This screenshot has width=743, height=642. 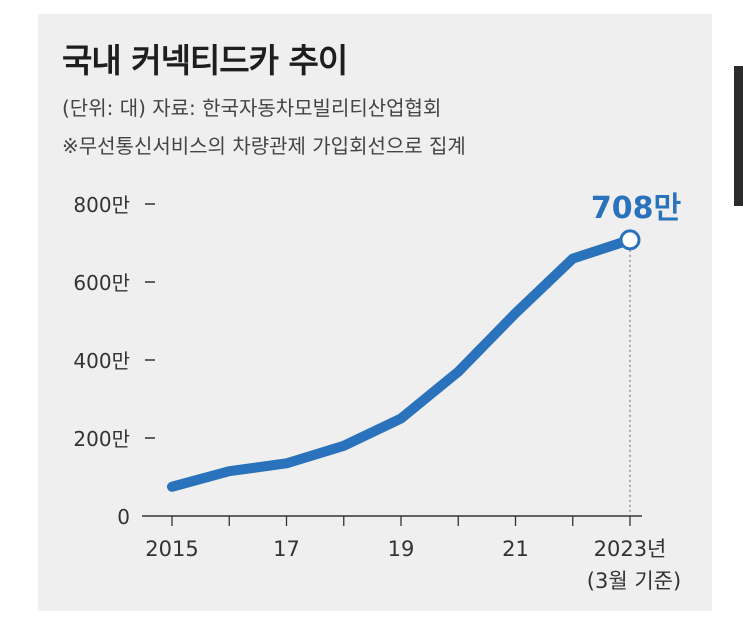 What do you see at coordinates (101, 361) in the screenshot?
I see `y-tick-label: 400만` at bounding box center [101, 361].